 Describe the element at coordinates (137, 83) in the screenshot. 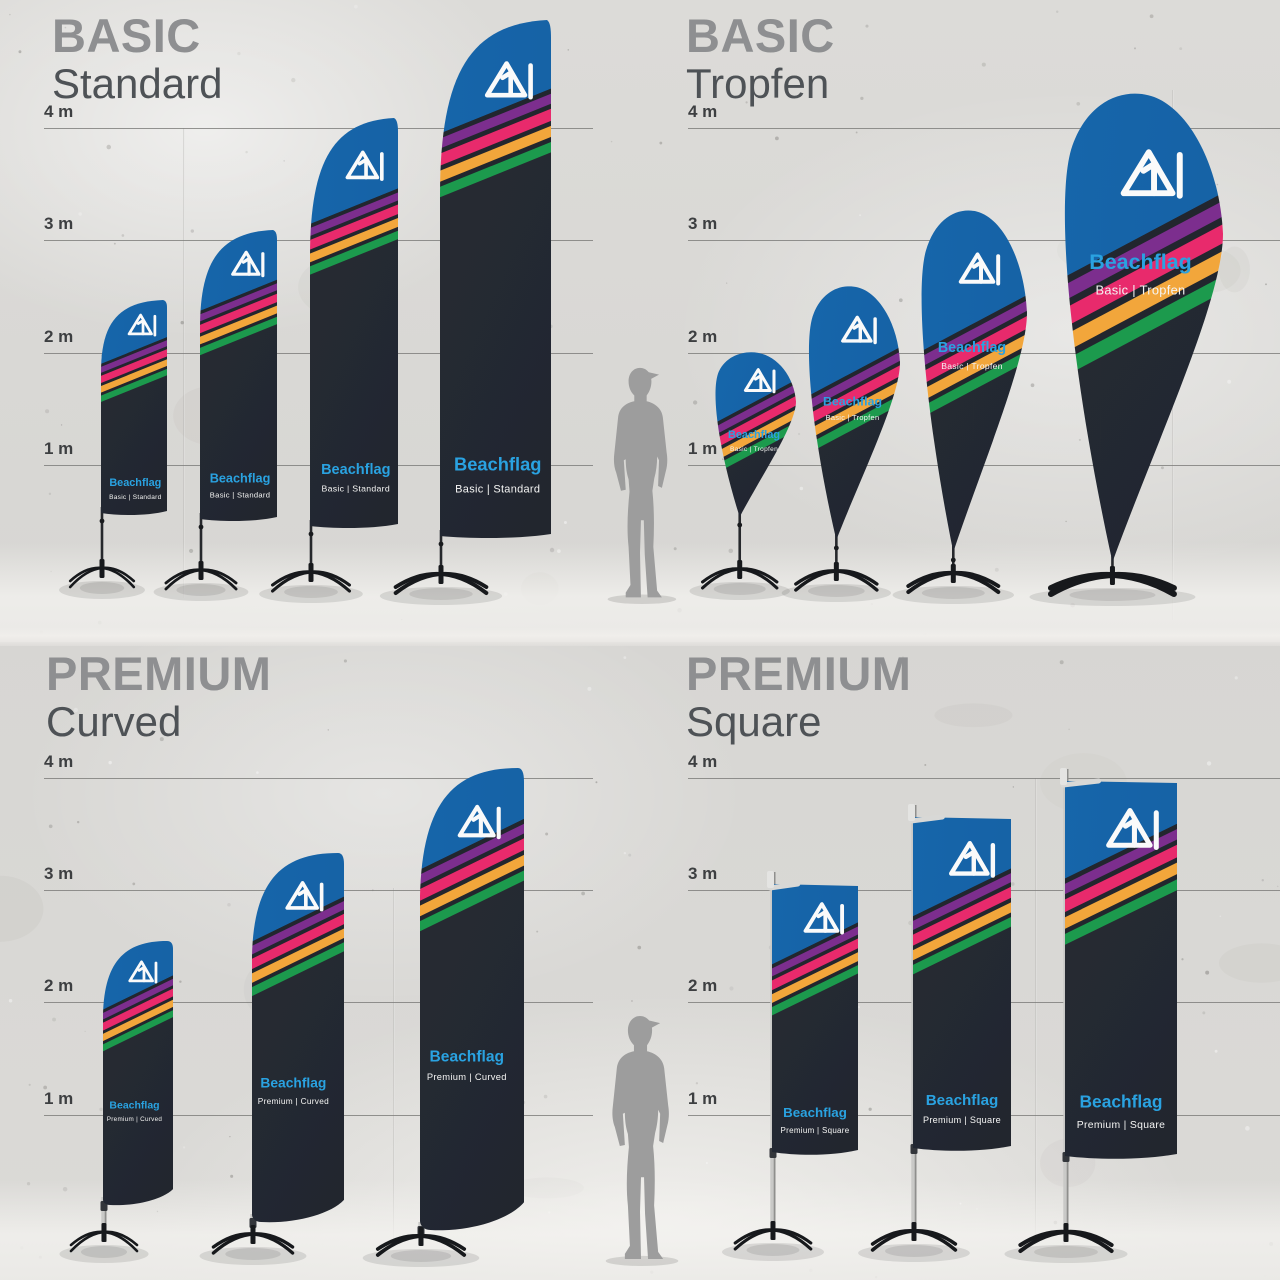

I see `section-subtitle: Standard` at that location.